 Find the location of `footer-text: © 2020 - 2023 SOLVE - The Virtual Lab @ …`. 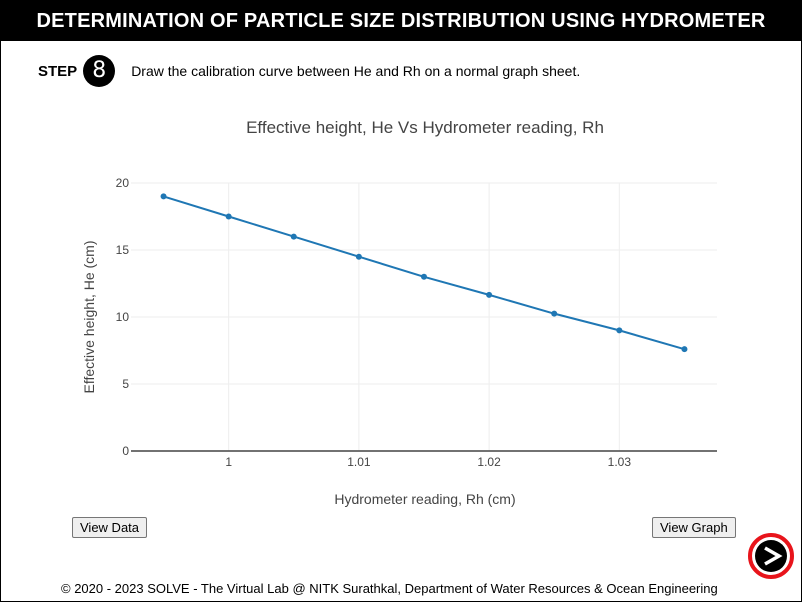

footer-text: © 2020 - 2023 SOLVE - The Virtual Lab @ … is located at coordinates (389, 588).